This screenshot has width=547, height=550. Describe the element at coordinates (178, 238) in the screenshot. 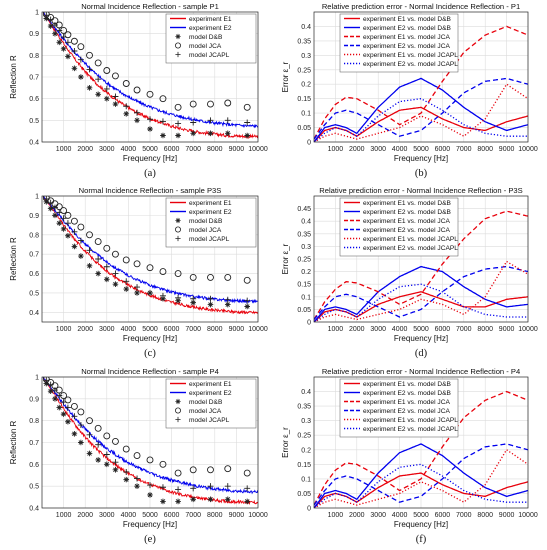

I see `legend-swatch` at that location.